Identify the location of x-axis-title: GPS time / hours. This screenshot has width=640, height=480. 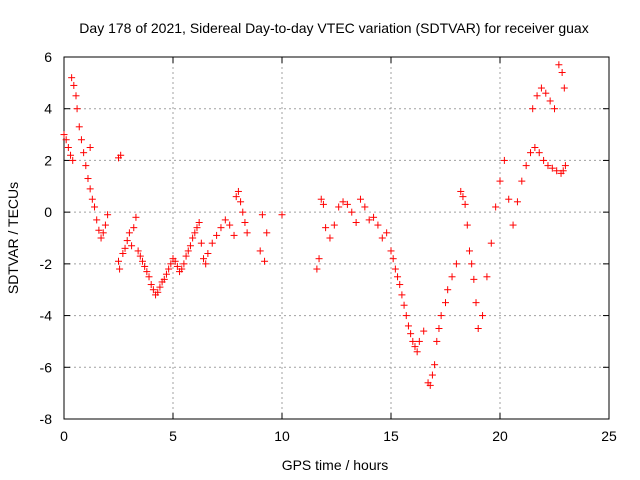
(335, 465).